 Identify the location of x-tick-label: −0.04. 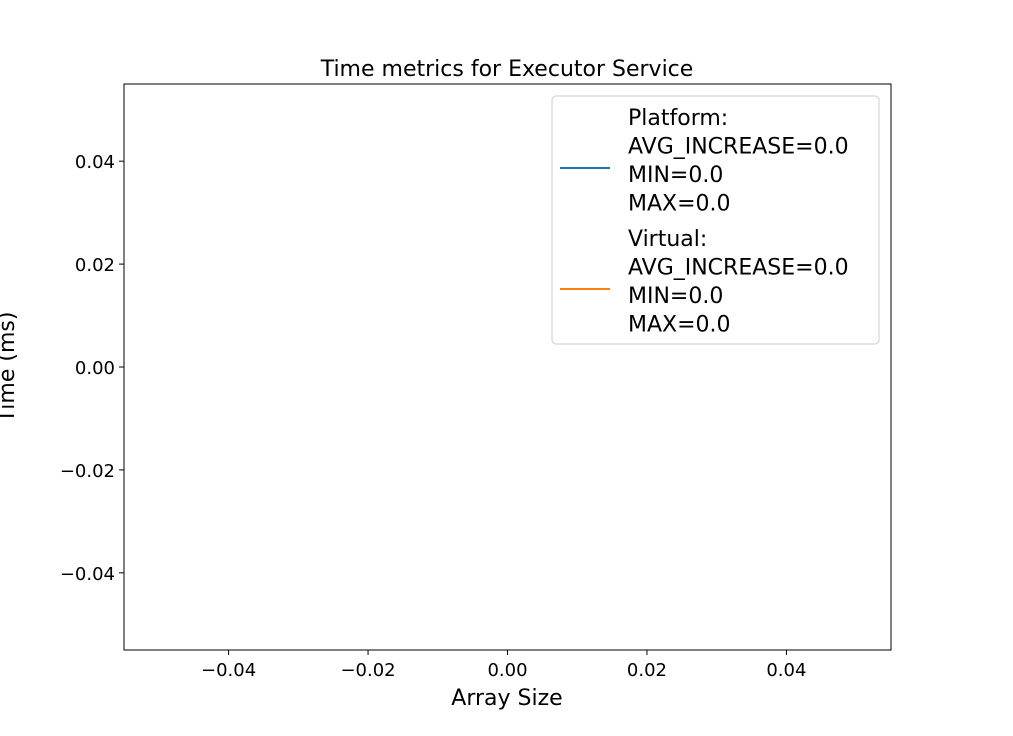
(228, 670).